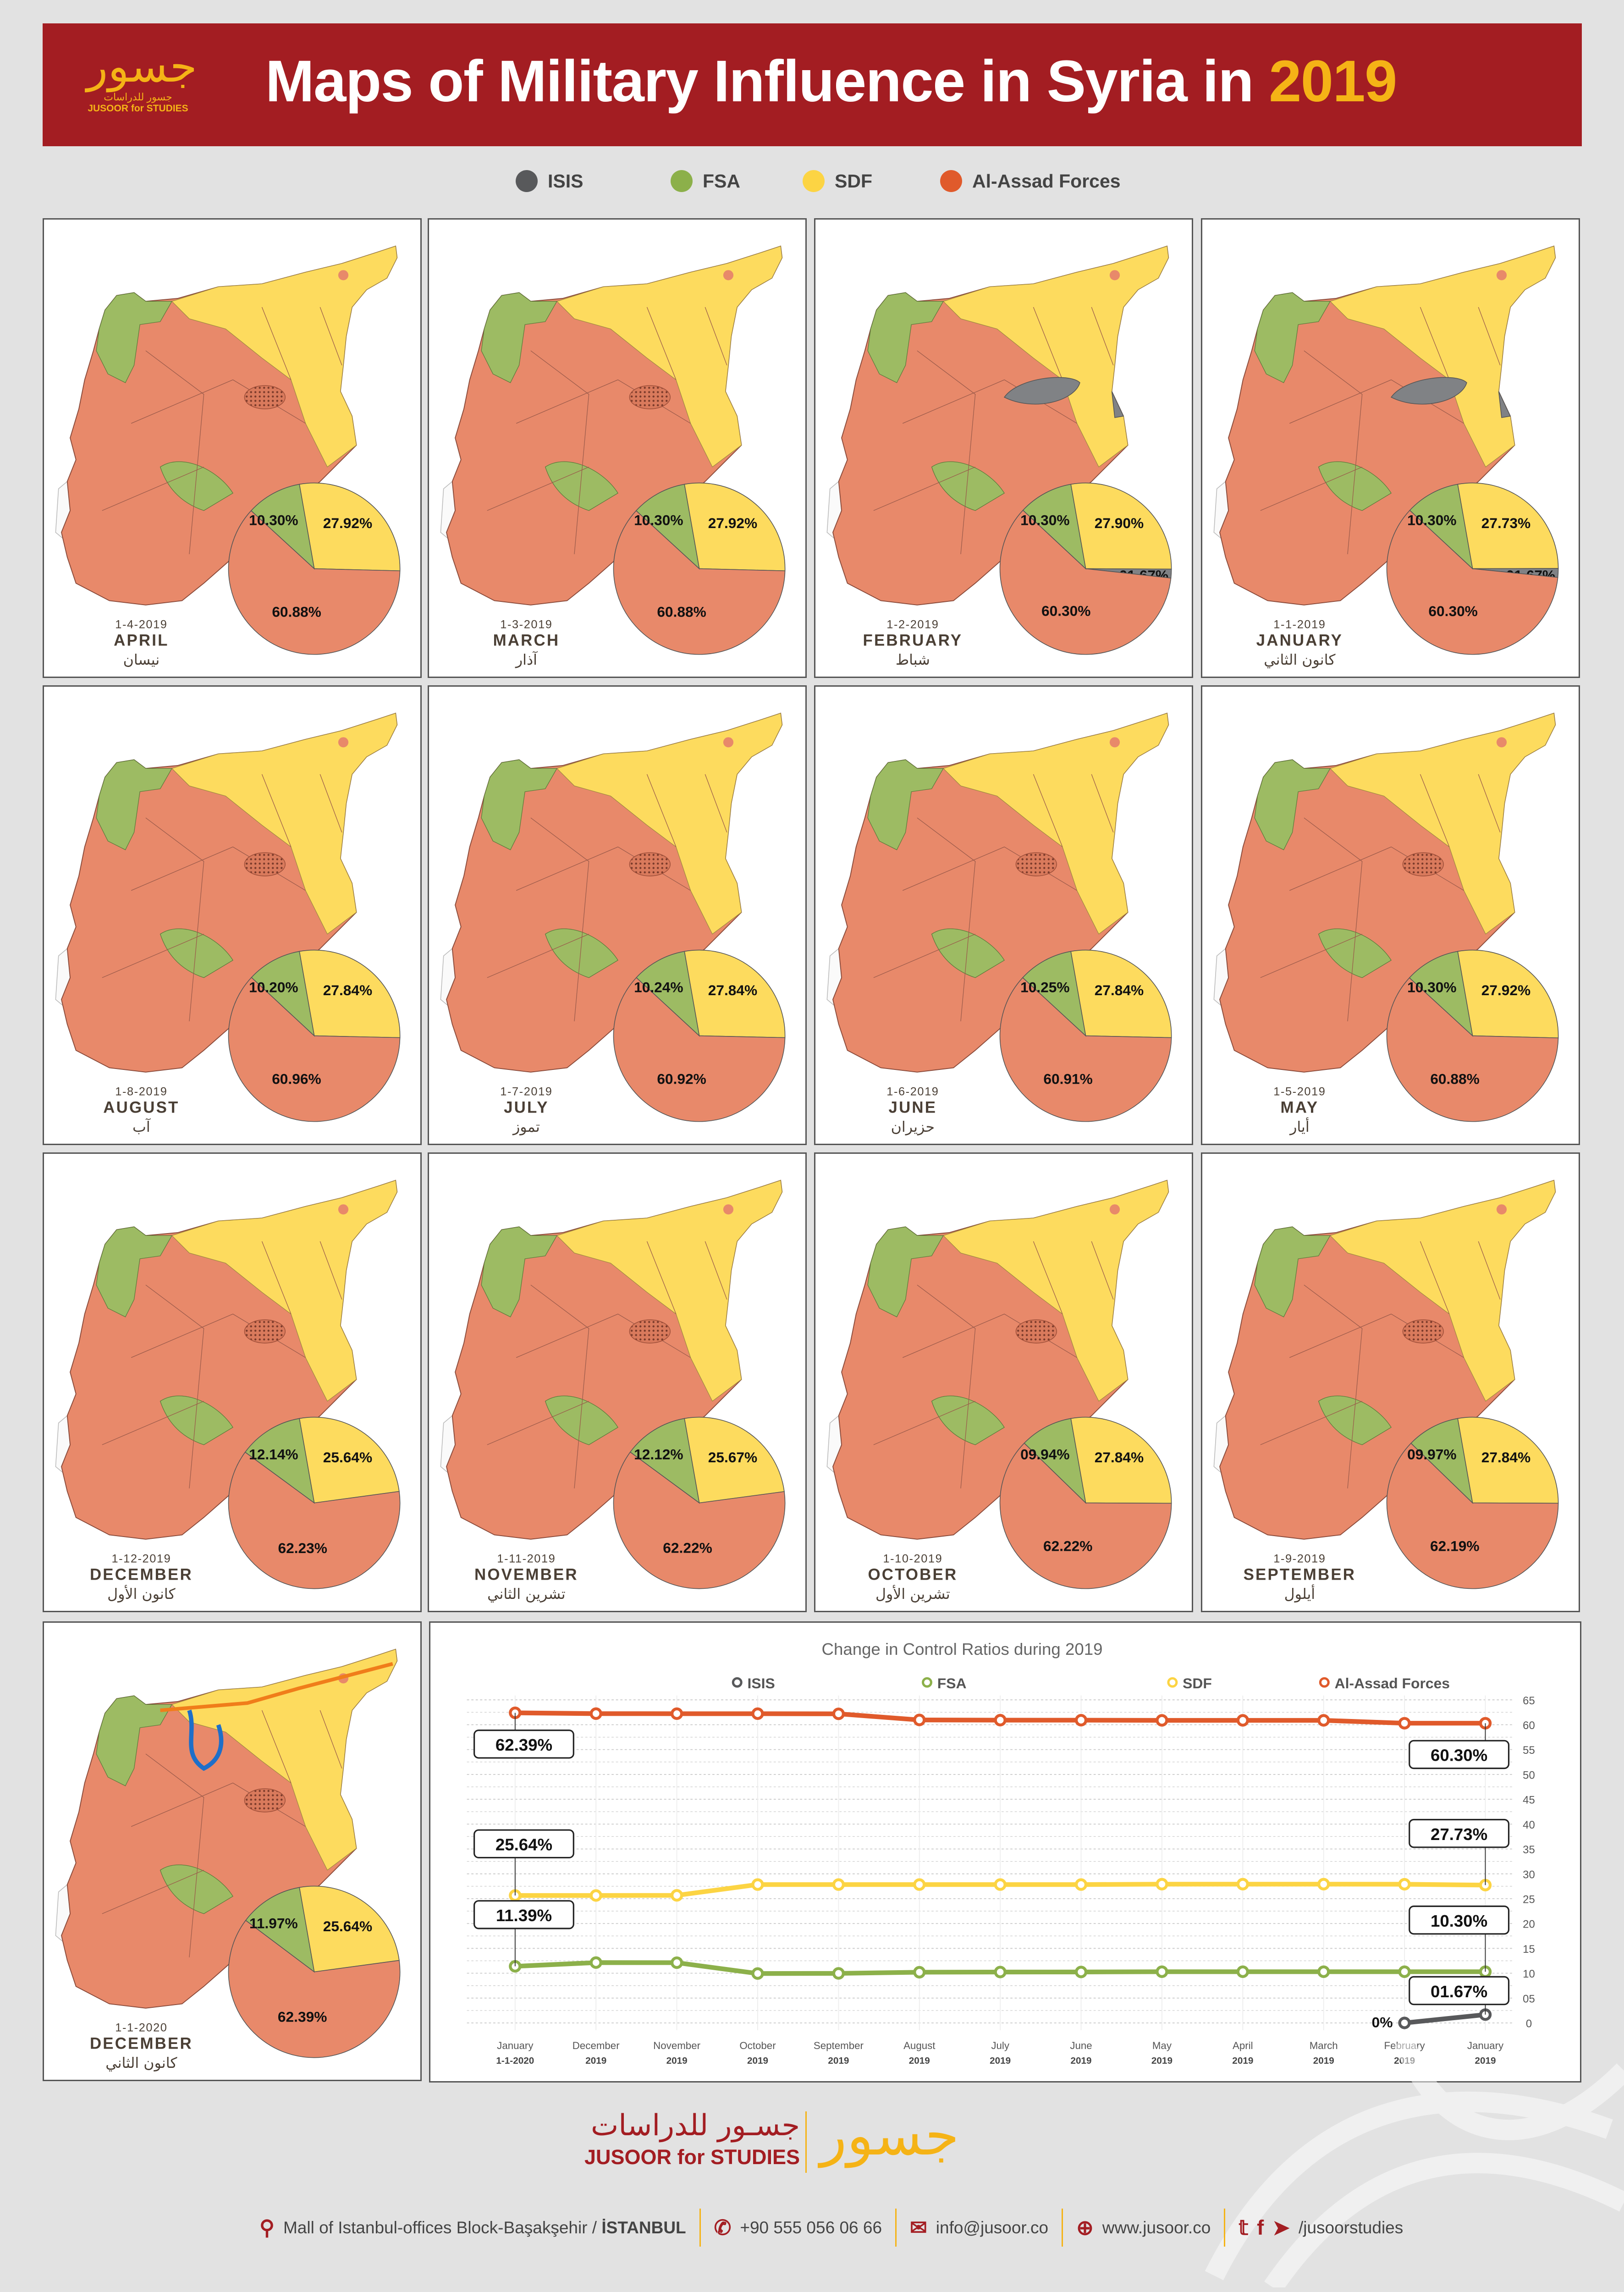 The width and height of the screenshot is (1624, 2292). What do you see at coordinates (1162, 2045) in the screenshot?
I see `x-tick-label: May` at bounding box center [1162, 2045].